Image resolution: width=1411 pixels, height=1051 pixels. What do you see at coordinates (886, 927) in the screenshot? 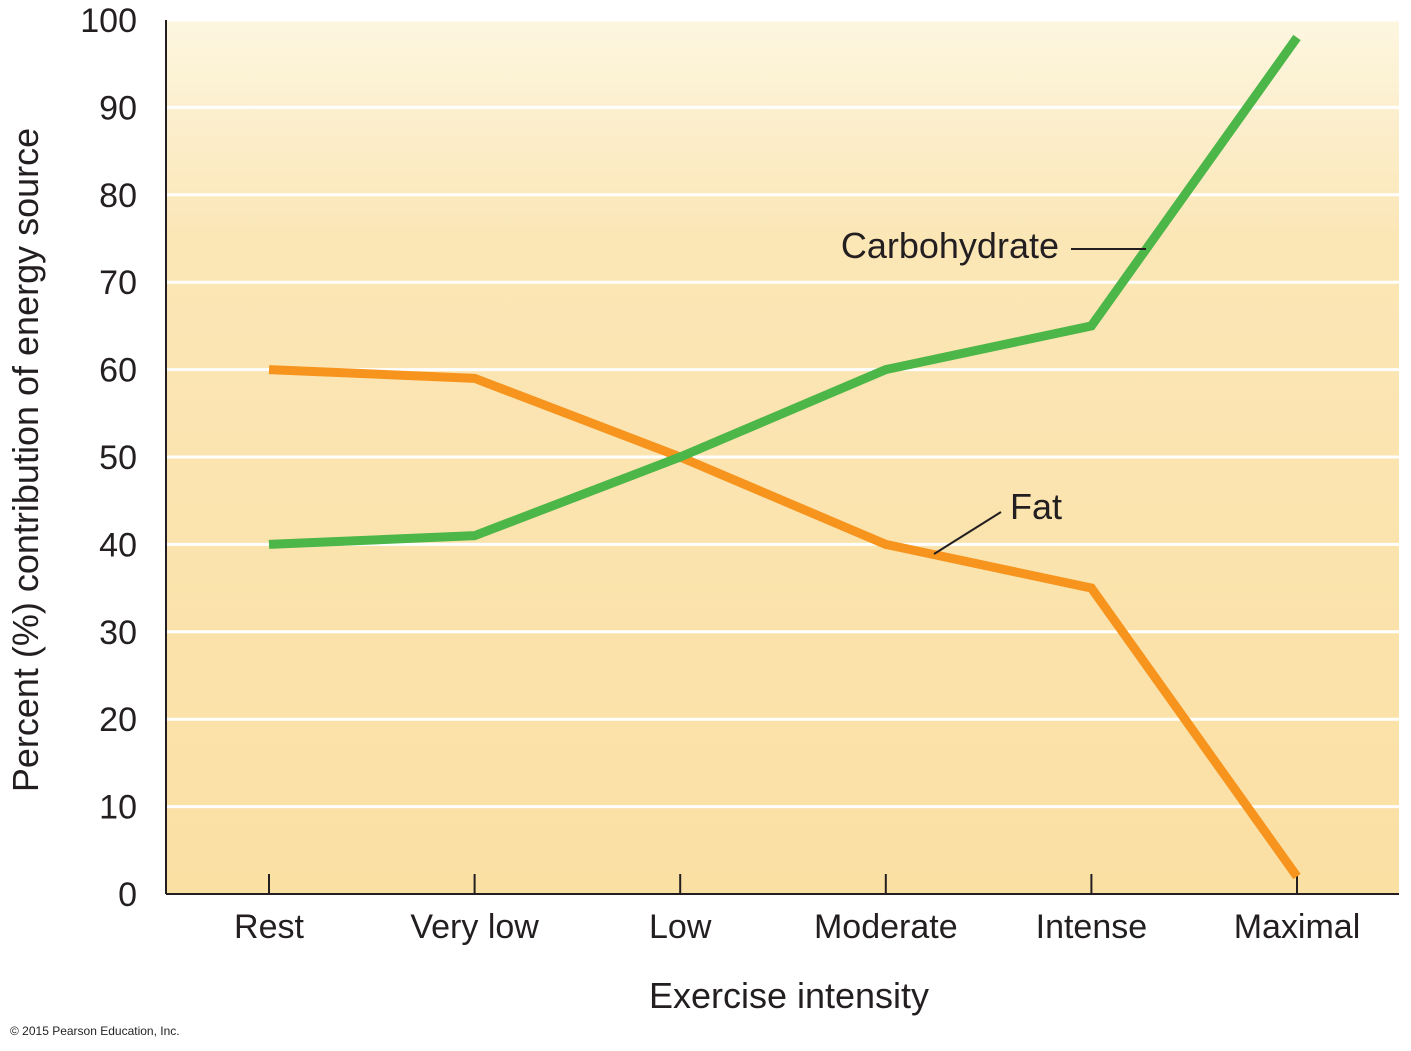
I see `x-tick-label-3: Moderate` at bounding box center [886, 927].